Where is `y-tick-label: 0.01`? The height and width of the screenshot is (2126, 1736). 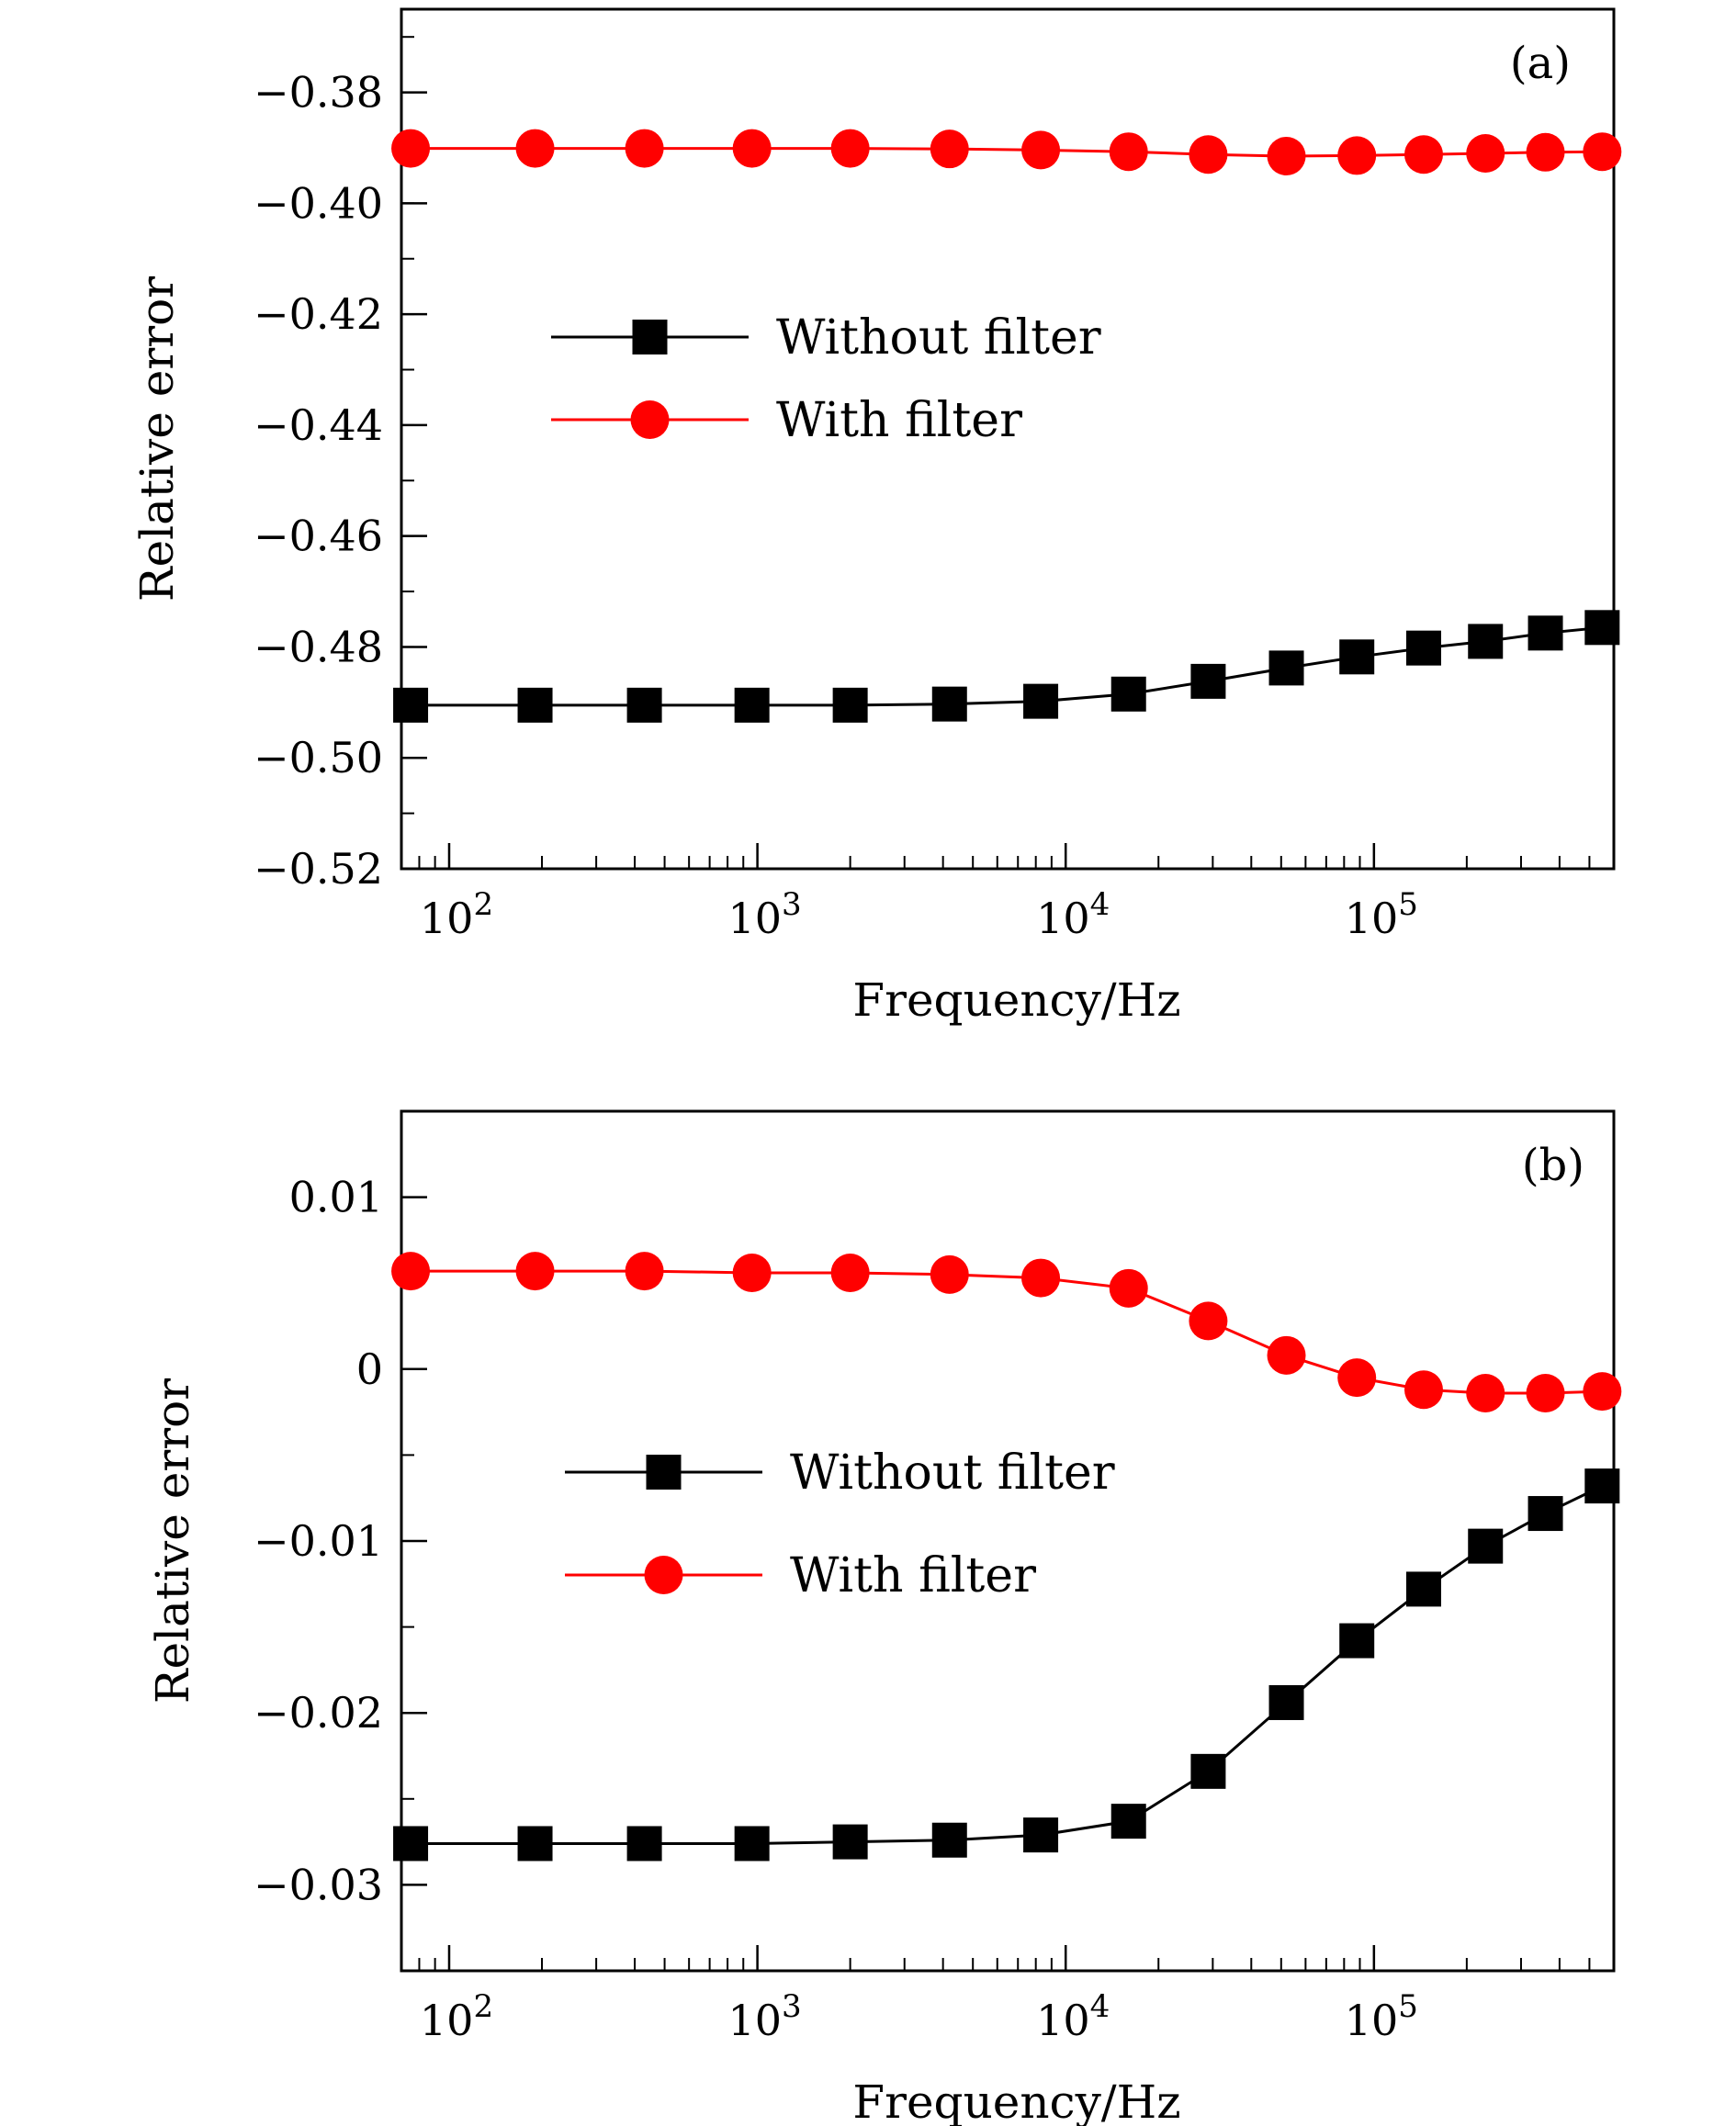
y-tick-label: 0.01 is located at coordinates (336, 1197).